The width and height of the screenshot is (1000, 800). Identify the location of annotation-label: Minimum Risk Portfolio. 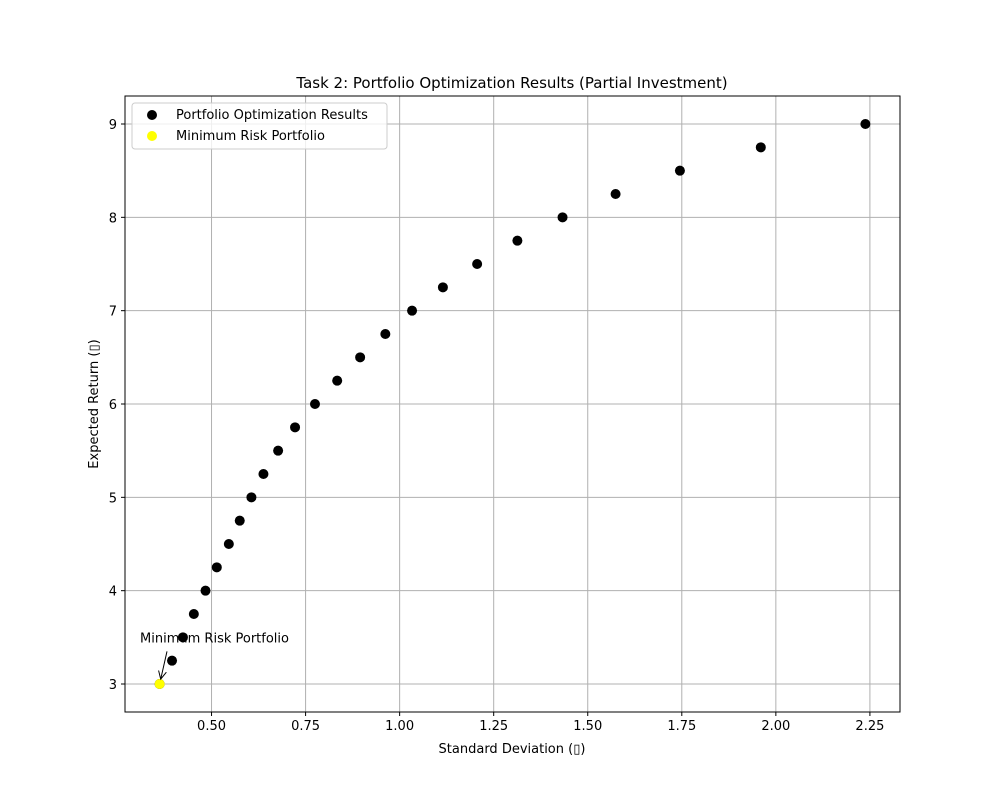
(214, 638).